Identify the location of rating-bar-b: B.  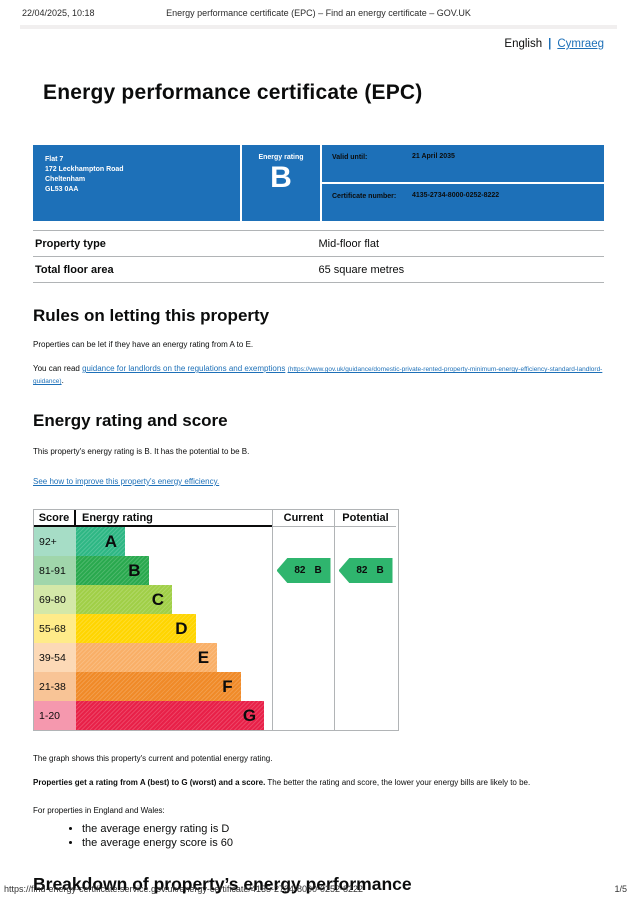
(112, 570).